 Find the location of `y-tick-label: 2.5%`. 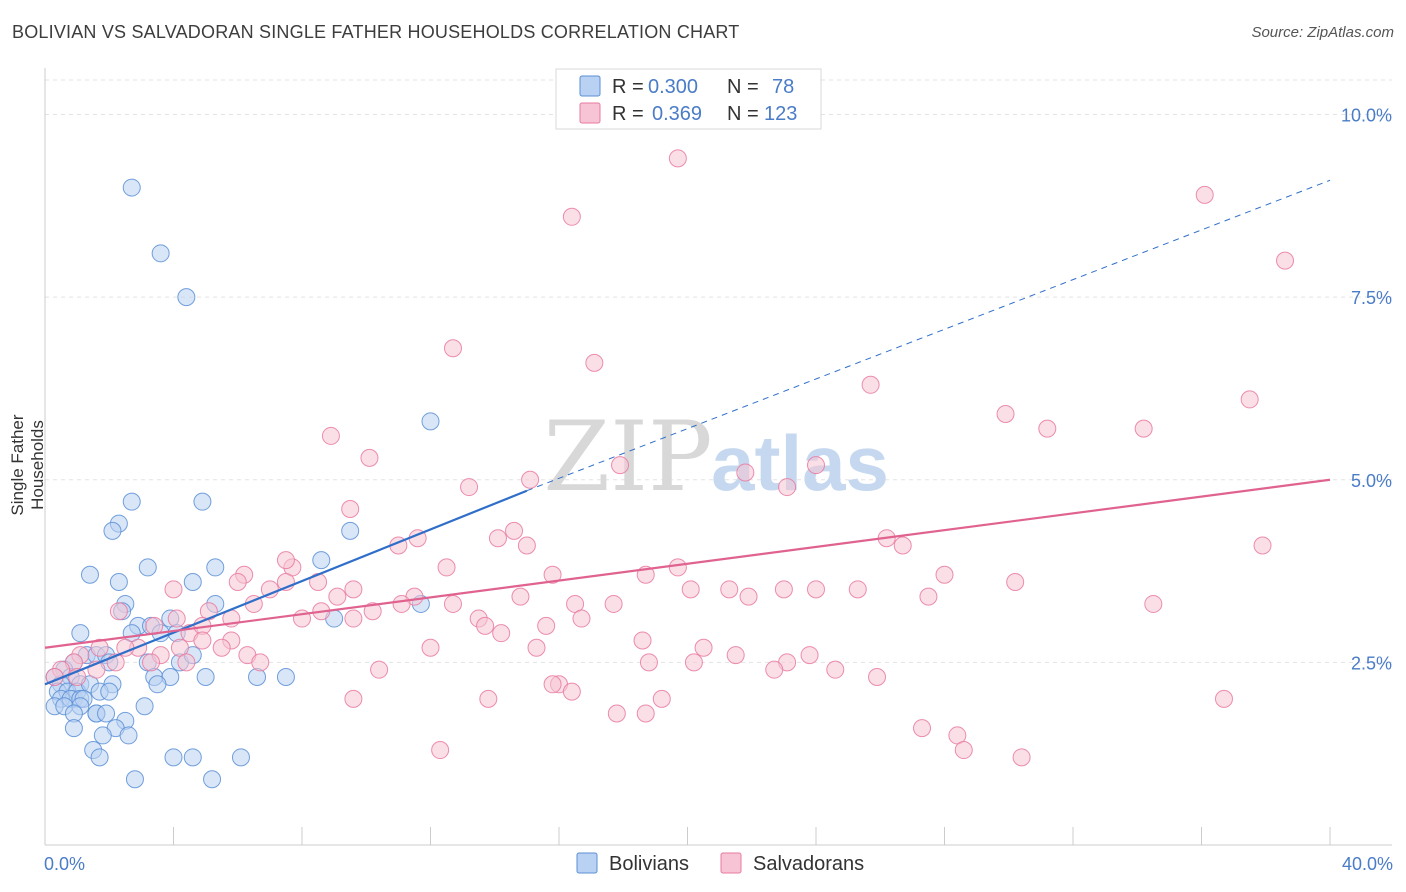

y-tick-label: 2.5% is located at coordinates (1371, 663).